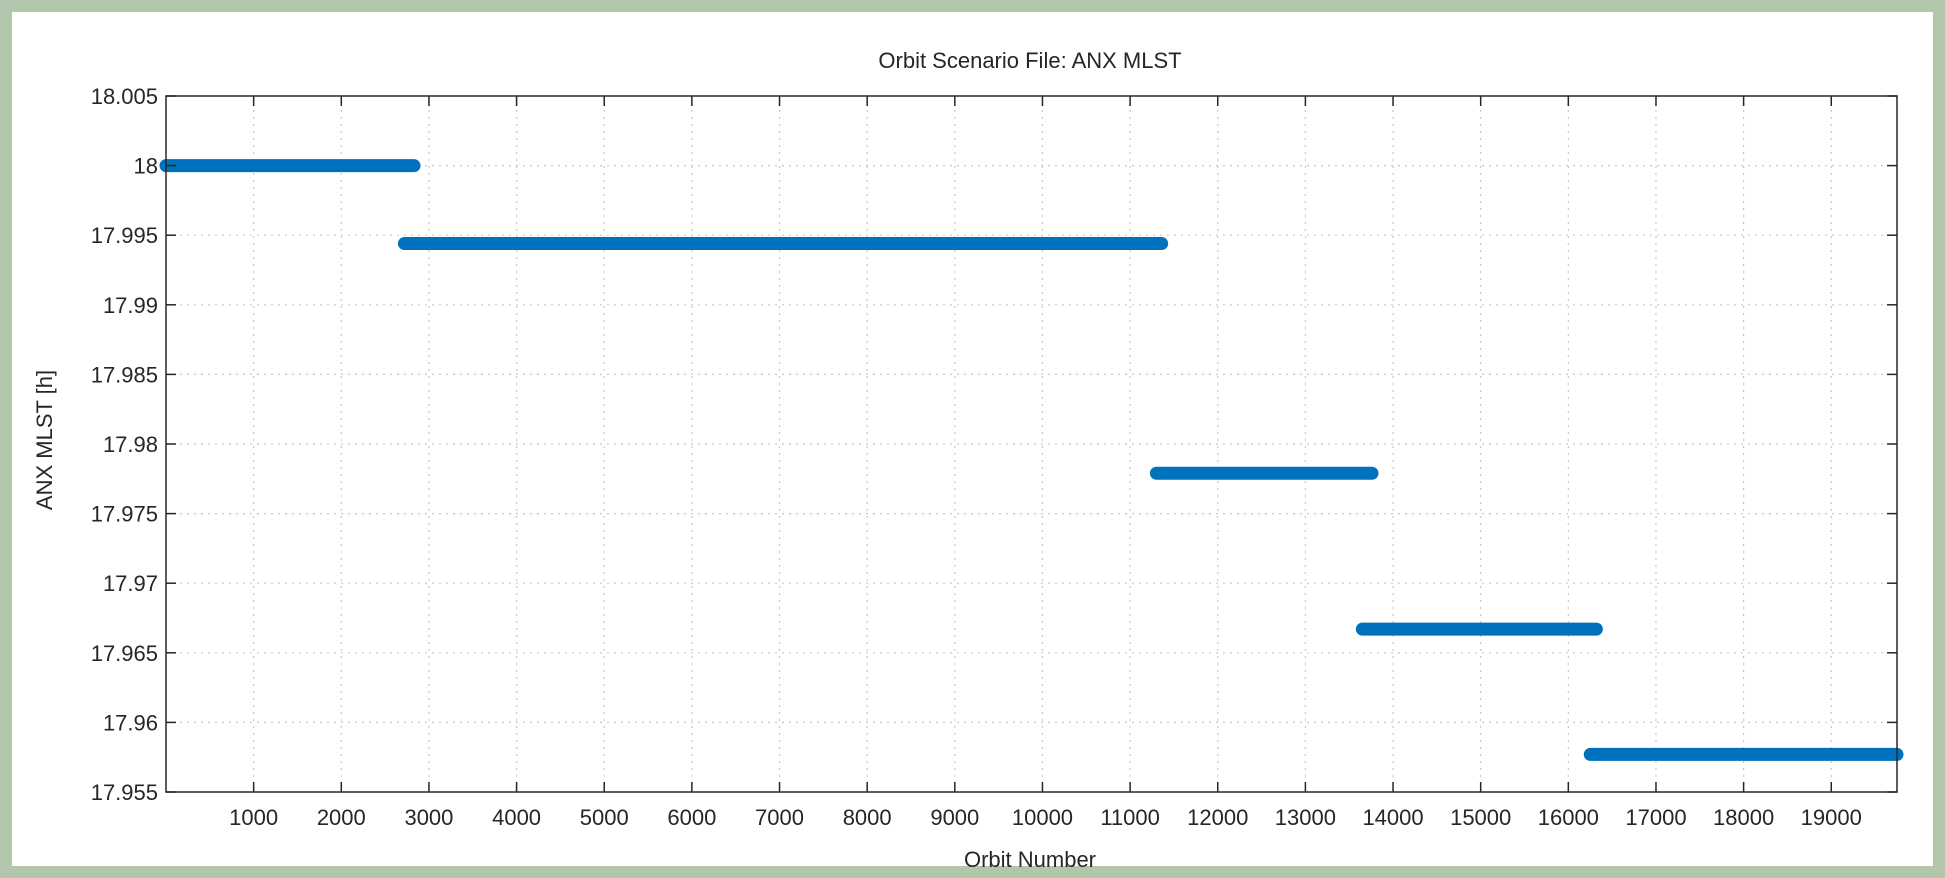 This screenshot has height=878, width=1945. What do you see at coordinates (1042, 817) in the screenshot?
I see `x-tick-label: 10000` at bounding box center [1042, 817].